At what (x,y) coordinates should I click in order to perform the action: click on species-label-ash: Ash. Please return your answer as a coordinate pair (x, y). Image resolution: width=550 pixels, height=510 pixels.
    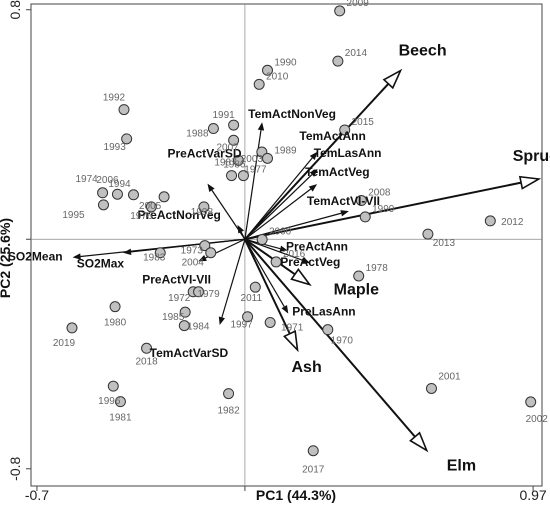
    Looking at the image, I should click on (306, 367).